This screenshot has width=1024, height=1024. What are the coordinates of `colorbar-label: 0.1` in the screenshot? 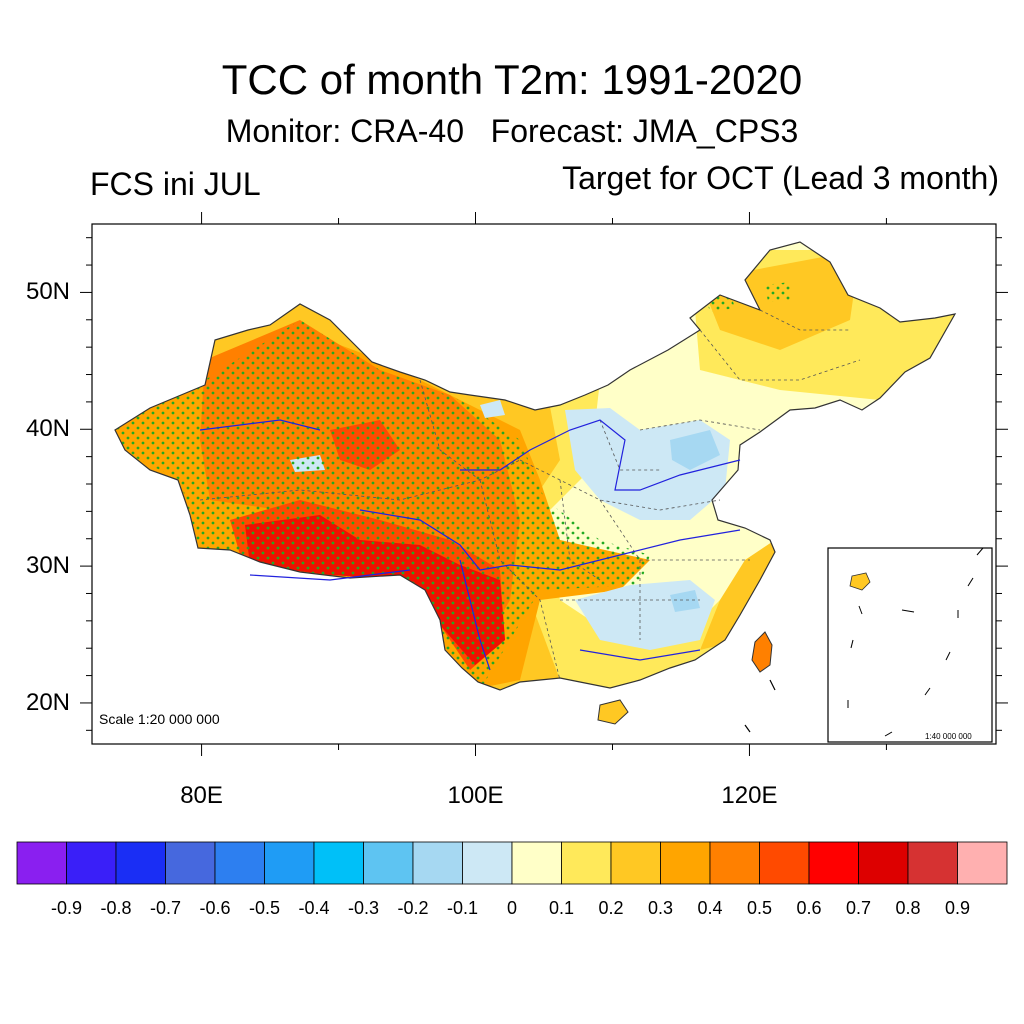 It's located at (561, 908).